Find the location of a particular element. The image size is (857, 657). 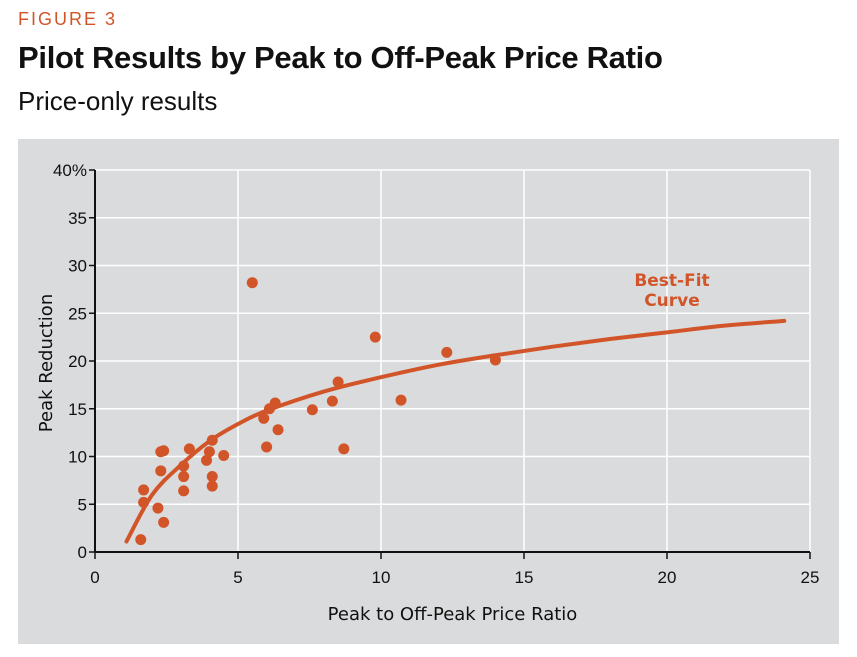

y-axis-ticks: 0 5 10 15 20 25 30 35 40% is located at coordinates (74, 361).